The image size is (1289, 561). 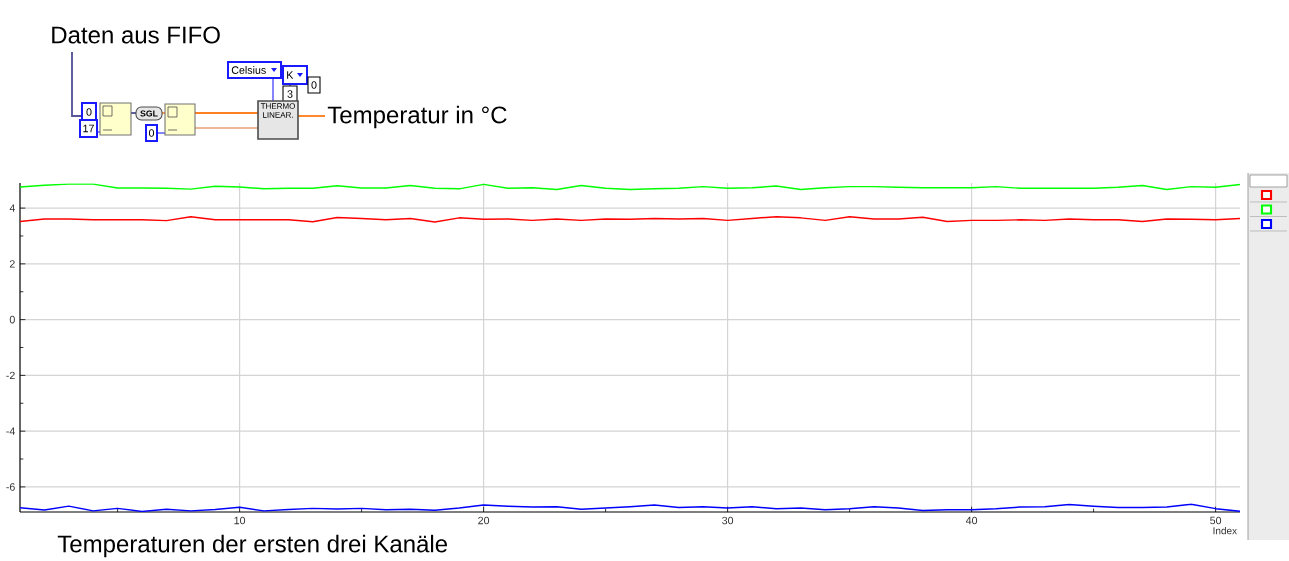 What do you see at coordinates (240, 520) in the screenshot?
I see `x-tick-label: 10` at bounding box center [240, 520].